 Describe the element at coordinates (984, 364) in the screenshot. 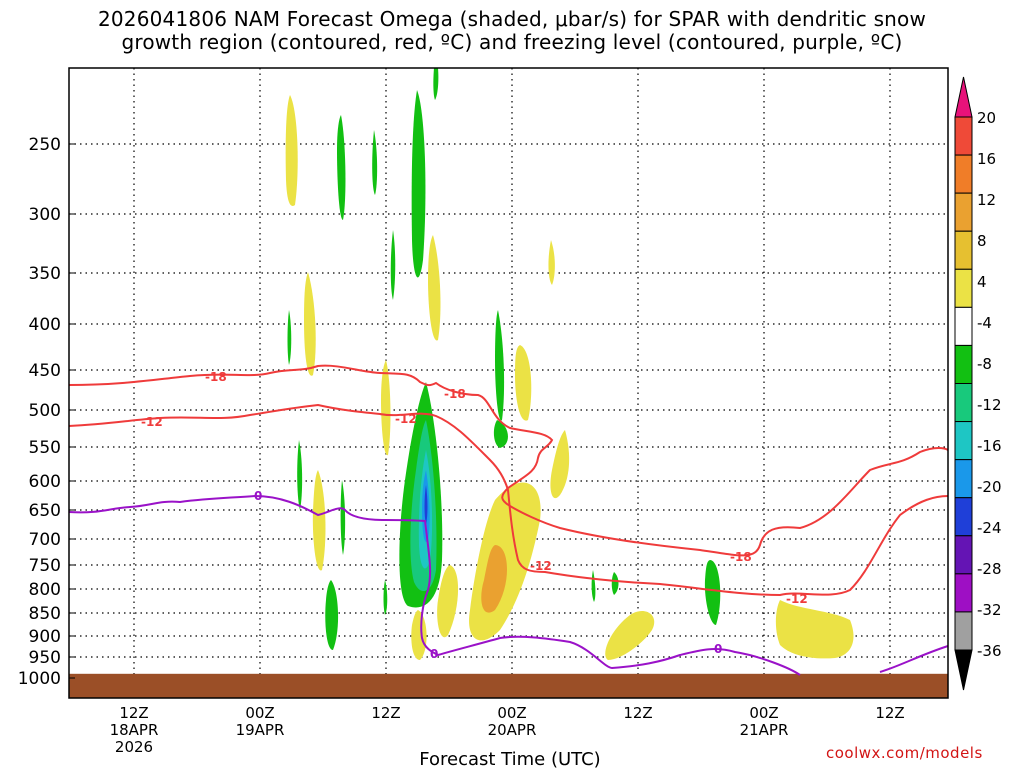

I see `colorbar-label-6: -8` at that location.